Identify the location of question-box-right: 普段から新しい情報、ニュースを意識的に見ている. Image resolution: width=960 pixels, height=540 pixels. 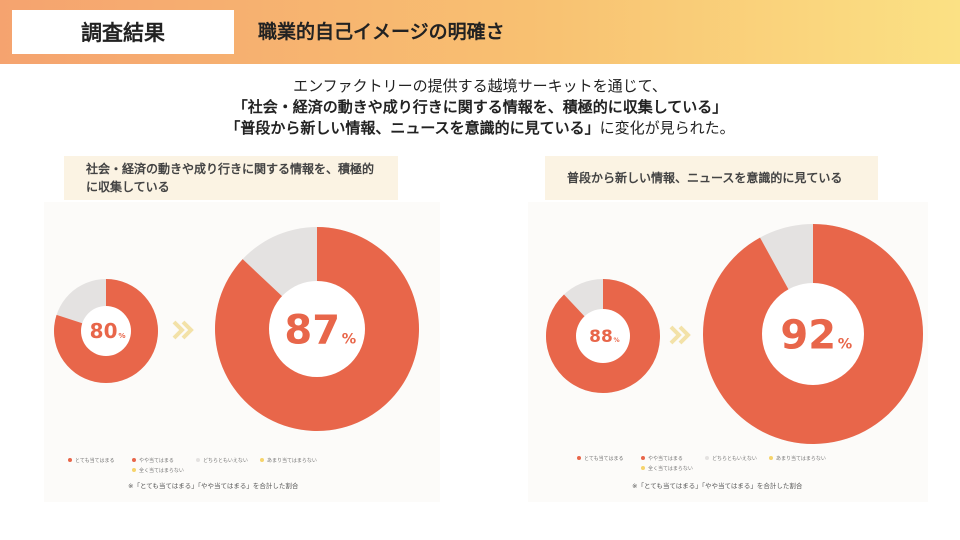
(711, 178).